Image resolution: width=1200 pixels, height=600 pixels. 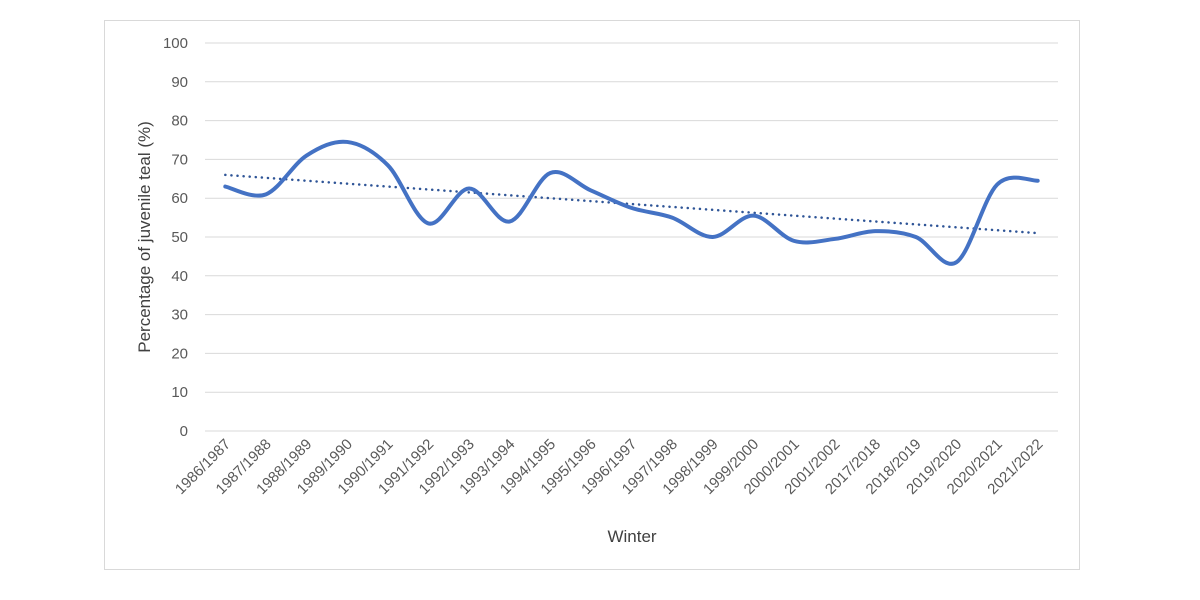 I want to click on y-tick-label: 70, so click(x=179, y=159).